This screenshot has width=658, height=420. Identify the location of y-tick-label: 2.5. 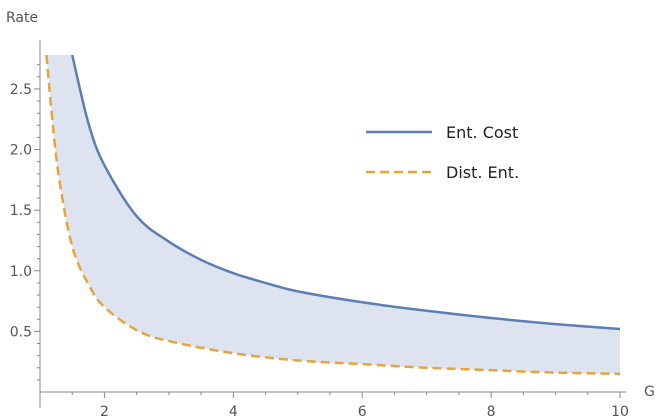
(21, 90).